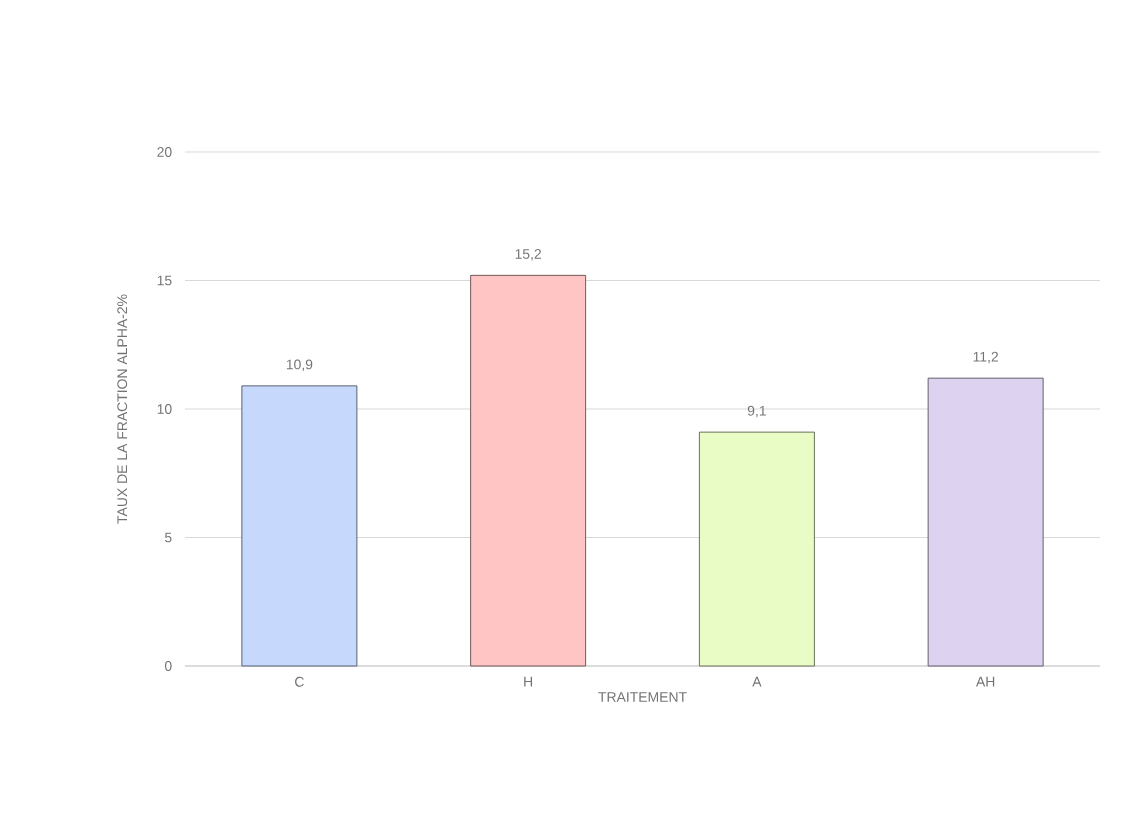 Image resolution: width=1121 pixels, height=814 pixels. I want to click on y-tick-label: 15, so click(164, 280).